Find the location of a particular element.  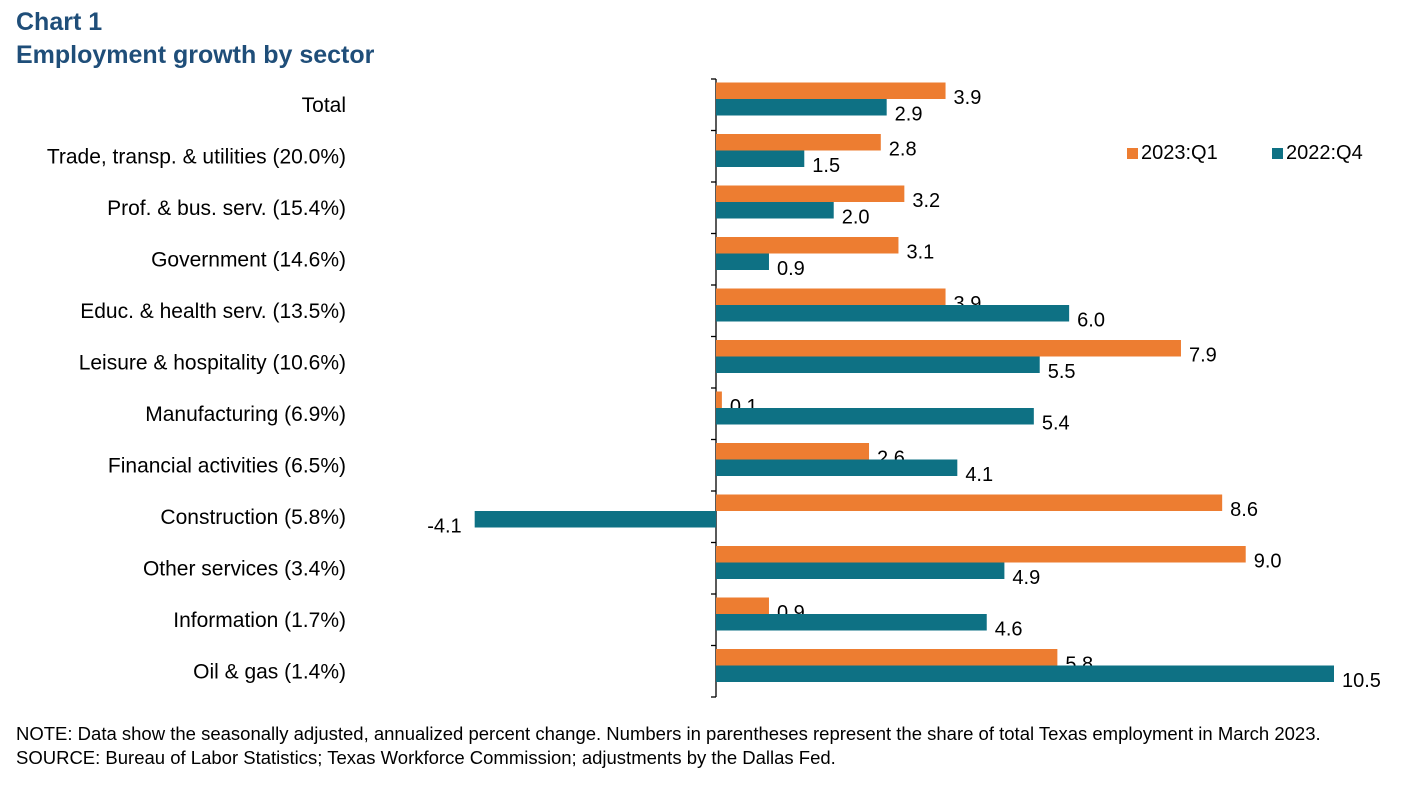

category-label: Financial activities (6.5%) is located at coordinates (227, 465).